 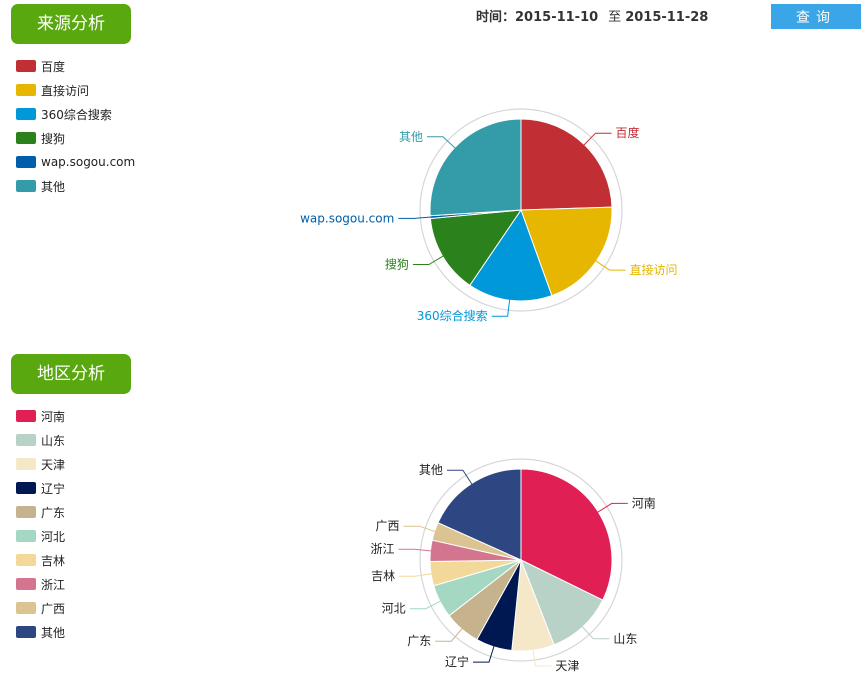 What do you see at coordinates (40, 416) in the screenshot?
I see `legend-item: 河南` at bounding box center [40, 416].